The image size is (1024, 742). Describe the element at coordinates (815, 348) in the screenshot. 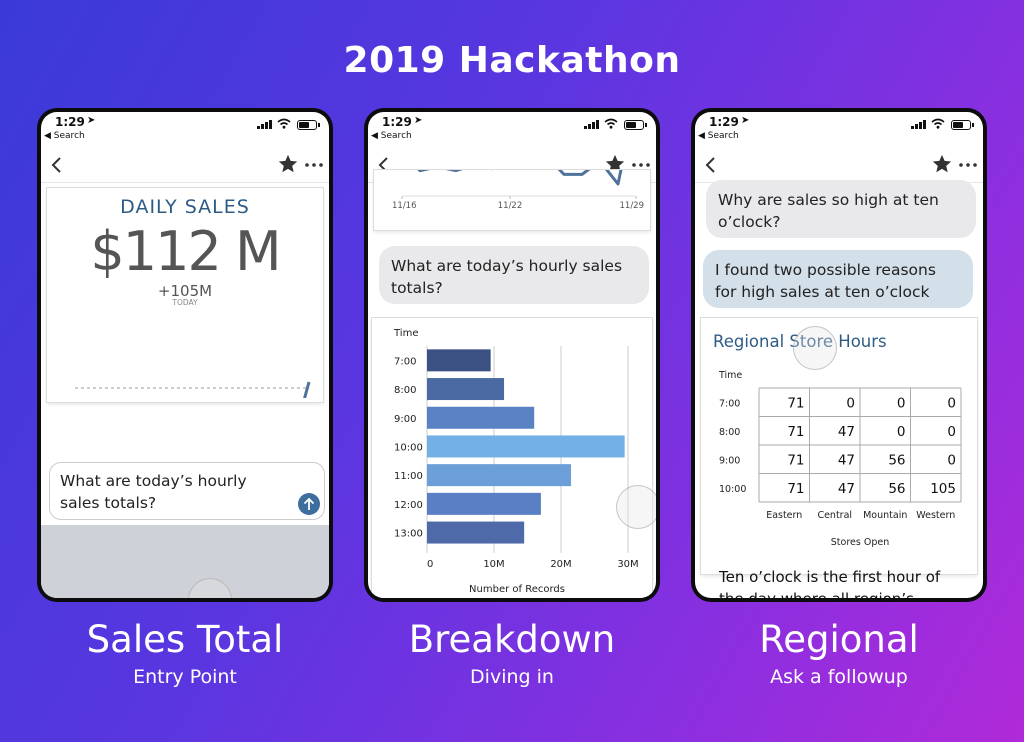

I see `touch-indicator` at that location.